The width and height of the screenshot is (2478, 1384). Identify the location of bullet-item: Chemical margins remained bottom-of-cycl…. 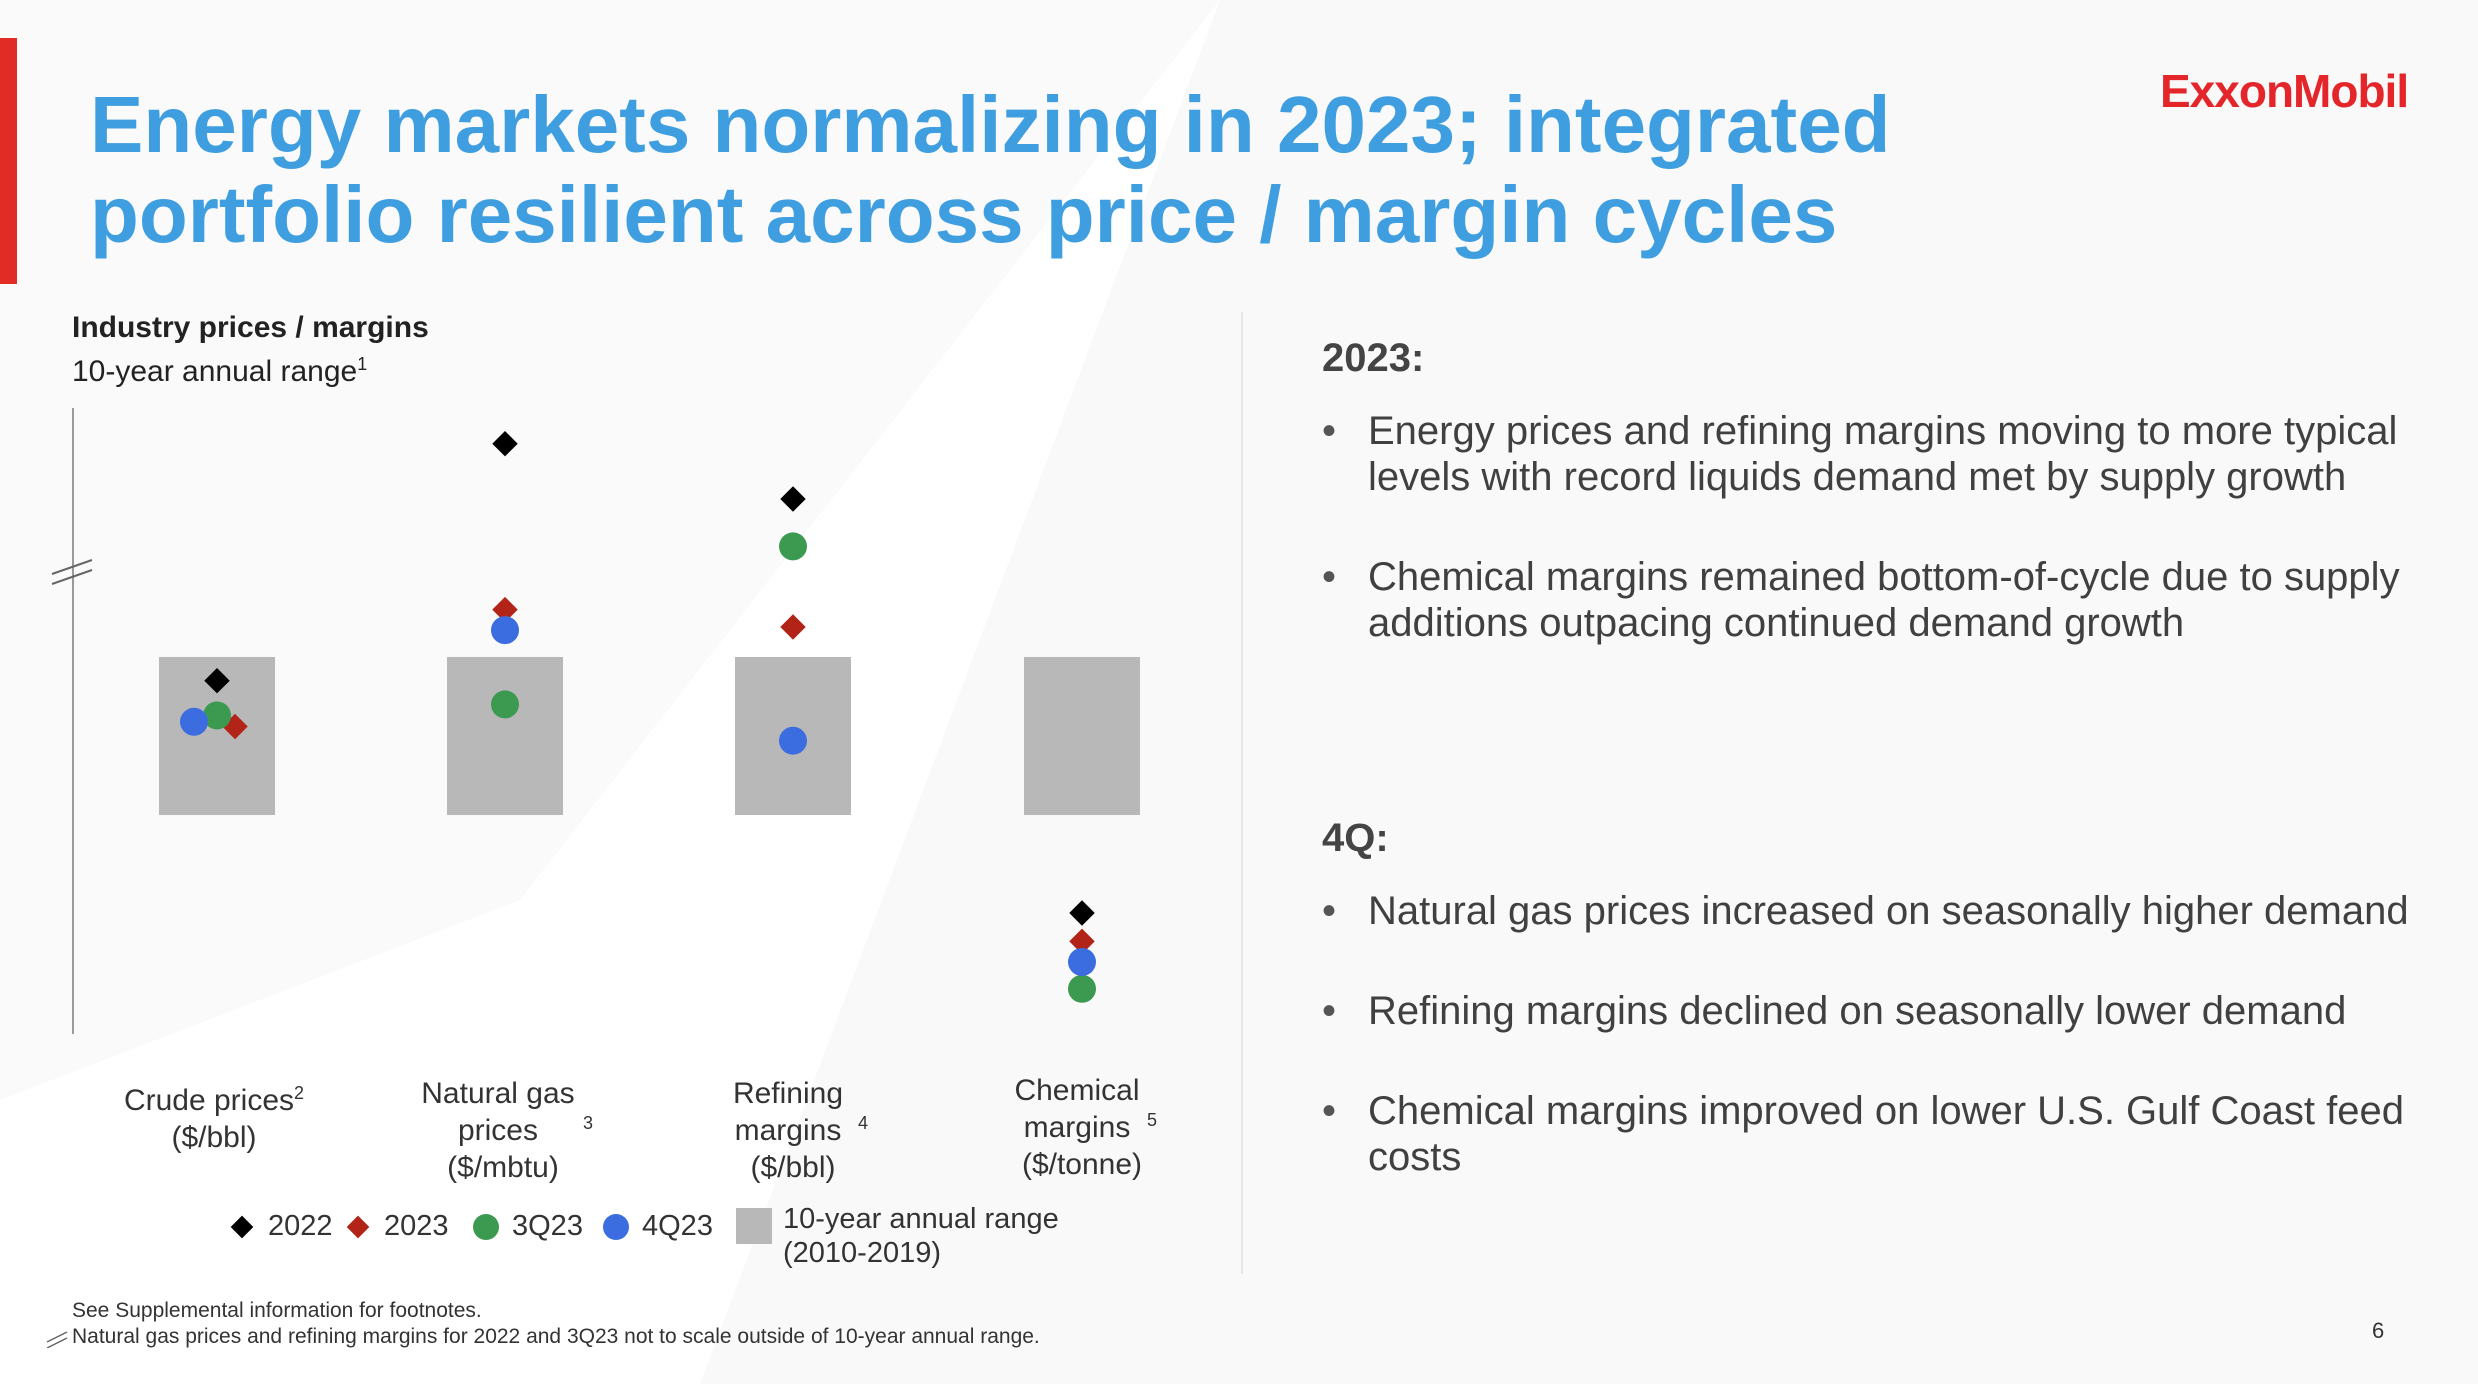
(1877, 600).